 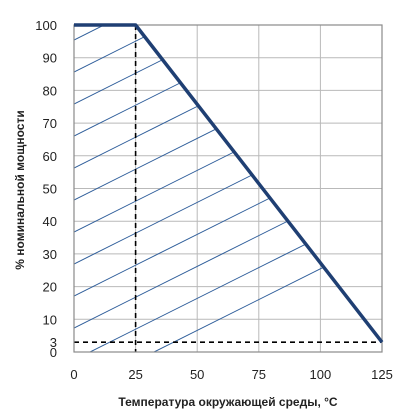 I want to click on x-axis-title: Температура окружающей среды, °C, so click(x=228, y=402).